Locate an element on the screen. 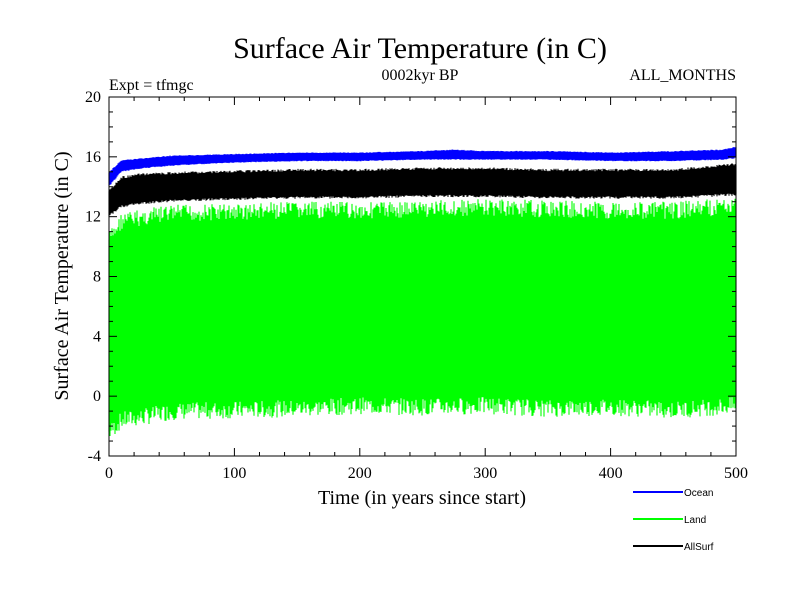 The height and width of the screenshot is (600, 800). x-tick-label: 300 is located at coordinates (485, 473).